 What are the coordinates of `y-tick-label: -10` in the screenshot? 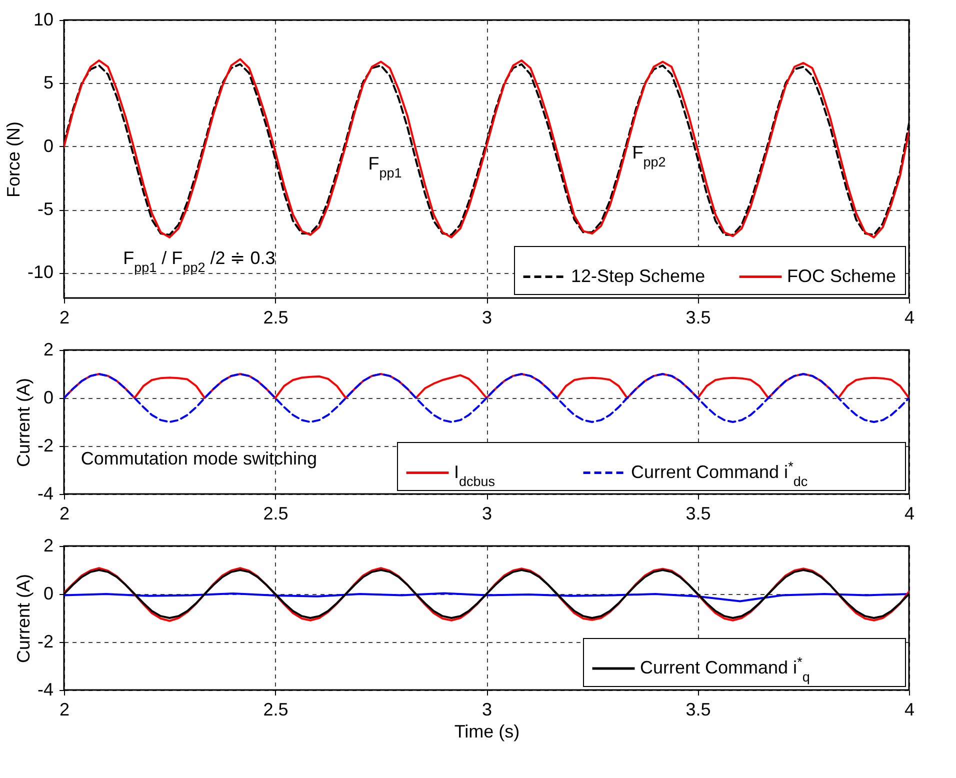 It's located at (40, 272).